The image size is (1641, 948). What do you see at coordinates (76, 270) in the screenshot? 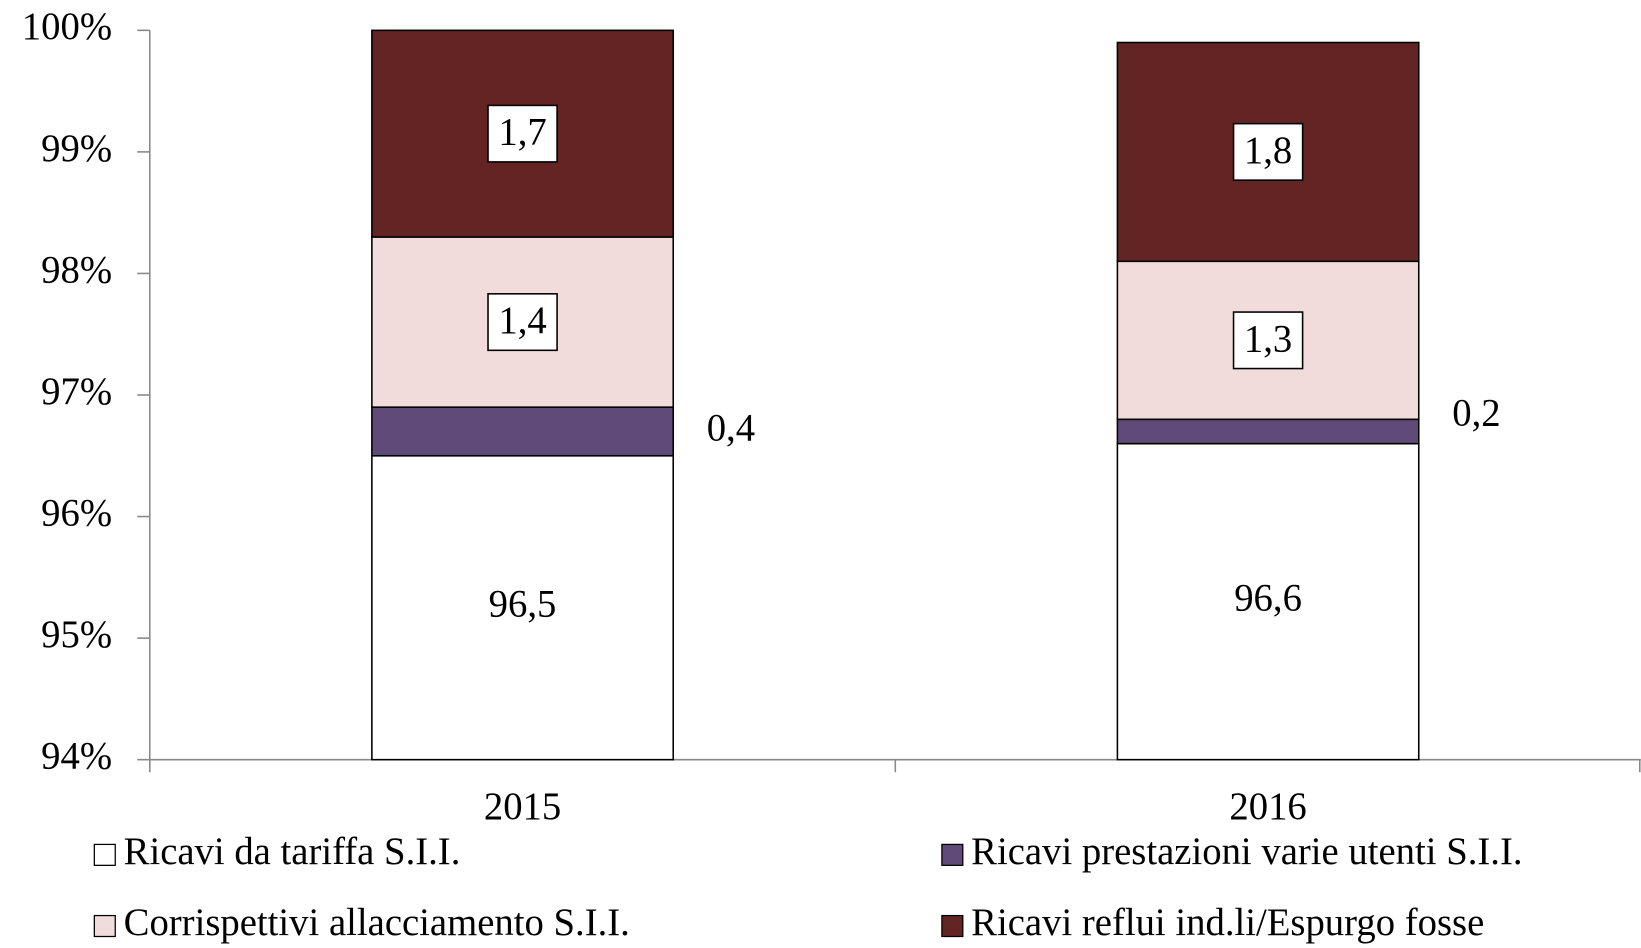
I see `y-tick-label: 98%` at bounding box center [76, 270].